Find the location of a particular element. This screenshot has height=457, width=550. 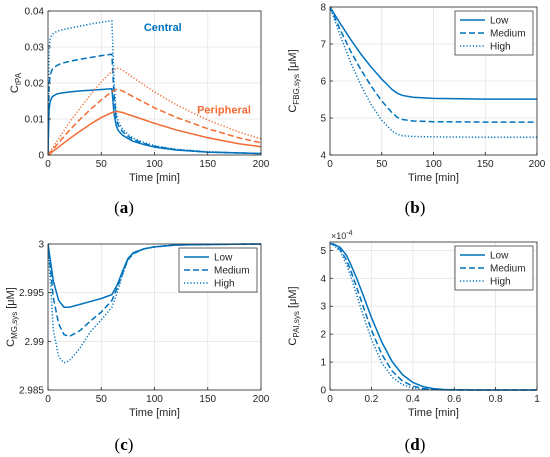

series-line-peripheral-medium is located at coordinates (154, 122).